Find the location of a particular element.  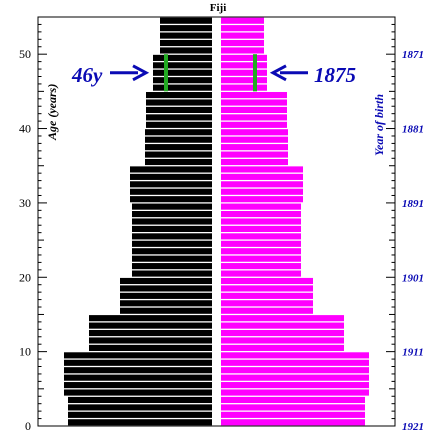

right-axis-label: Year of birth is located at coordinates (379, 125).